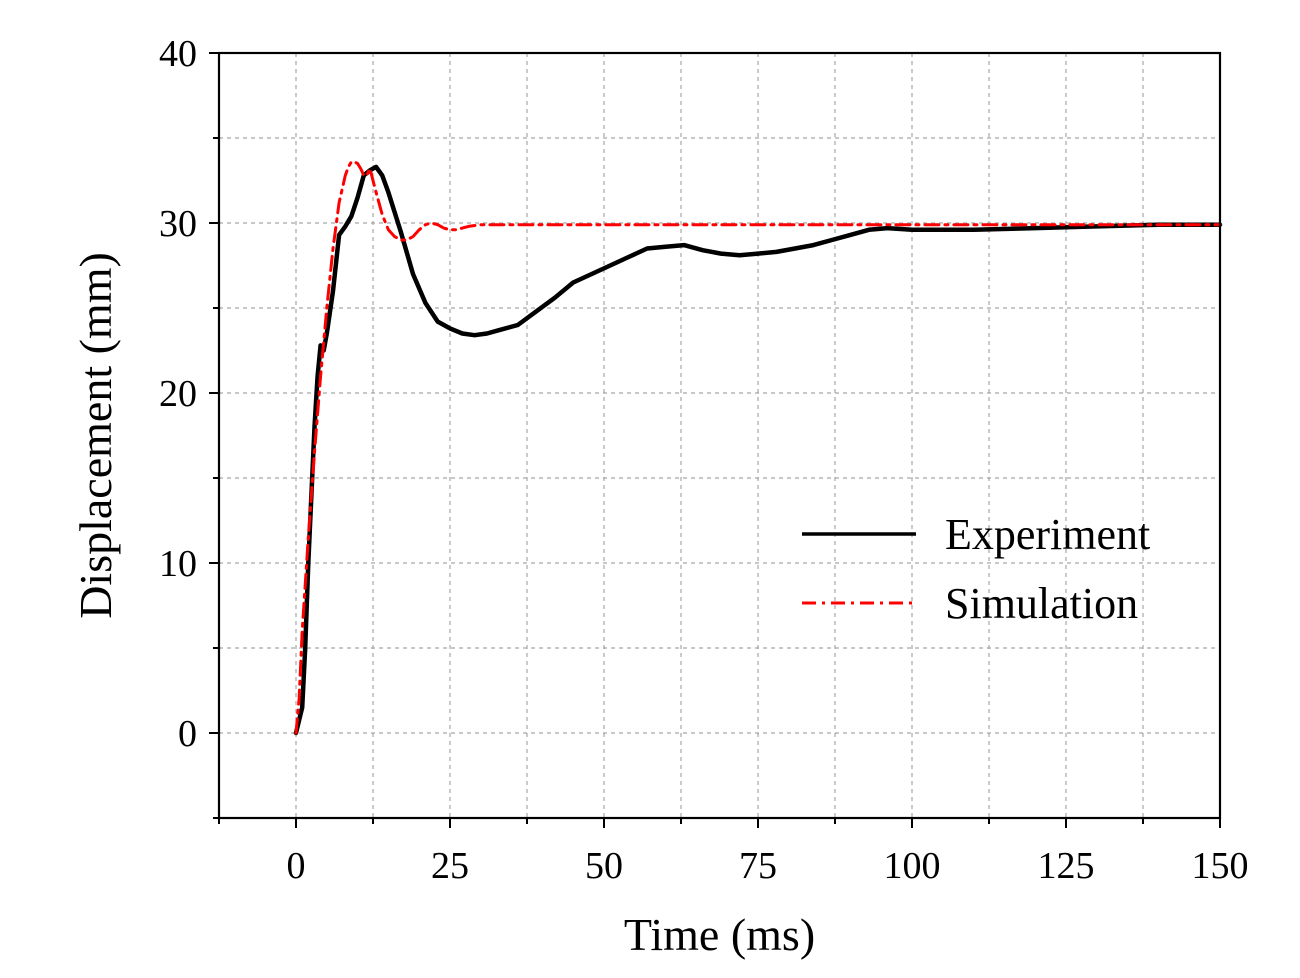 This screenshot has height=978, width=1300. What do you see at coordinates (912, 866) in the screenshot?
I see `x-tick-label: 100` at bounding box center [912, 866].